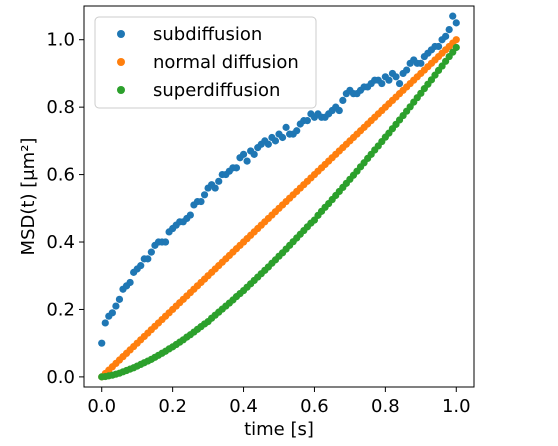  What do you see at coordinates (385, 406) in the screenshot?
I see `x-tick-label: 0.8` at bounding box center [385, 406].